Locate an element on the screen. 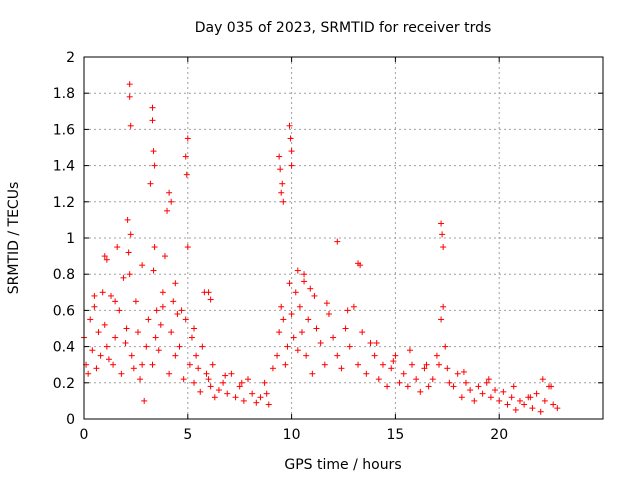 The image size is (640, 480). y-tick-label: 1 is located at coordinates (70, 239).